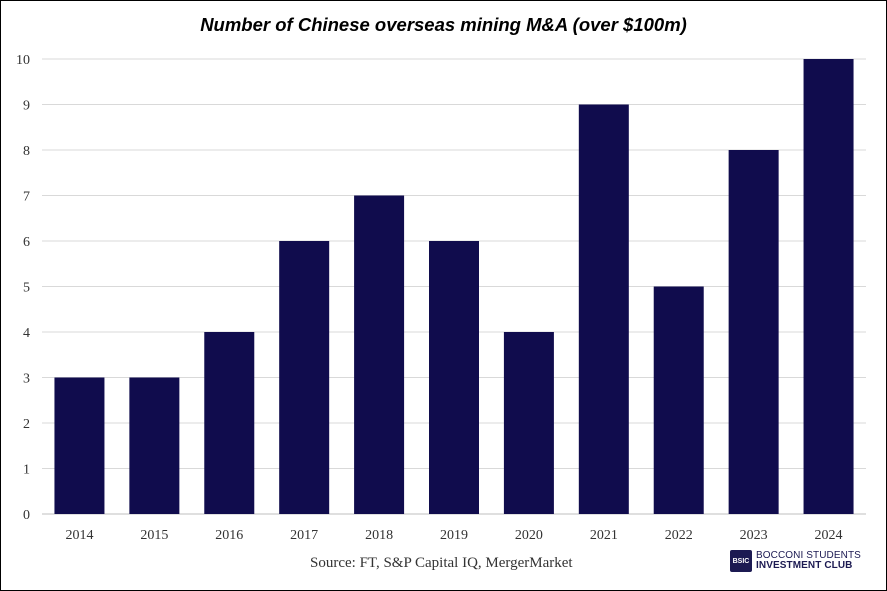 This screenshot has width=887, height=591. I want to click on bsic-logo-icon: BSIC, so click(741, 561).